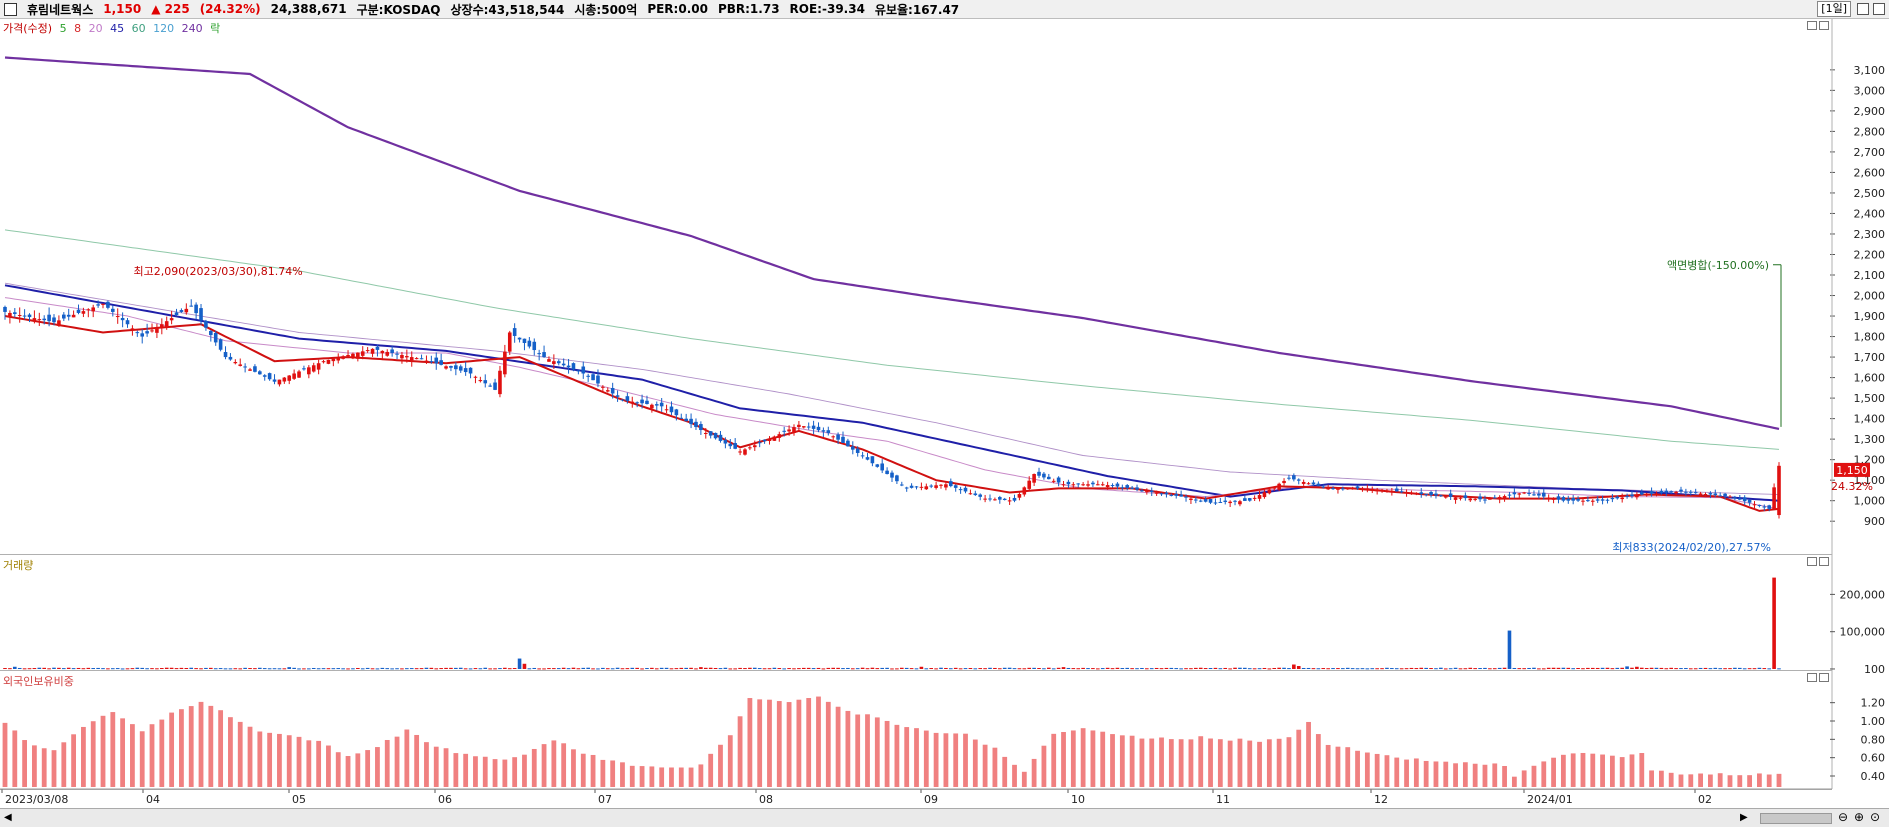 This screenshot has width=1889, height=827. What do you see at coordinates (1870, 398) in the screenshot?
I see `price-axis-label: 1,500` at bounding box center [1870, 398].